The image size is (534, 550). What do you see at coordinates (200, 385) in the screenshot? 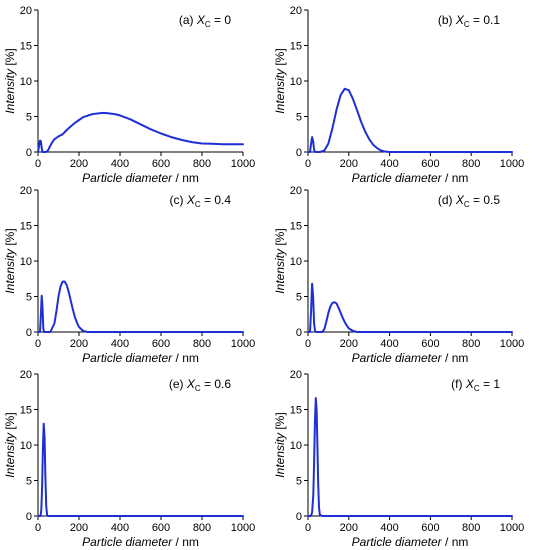
I see `panel-label: (e) XC = 0.6` at bounding box center [200, 385].